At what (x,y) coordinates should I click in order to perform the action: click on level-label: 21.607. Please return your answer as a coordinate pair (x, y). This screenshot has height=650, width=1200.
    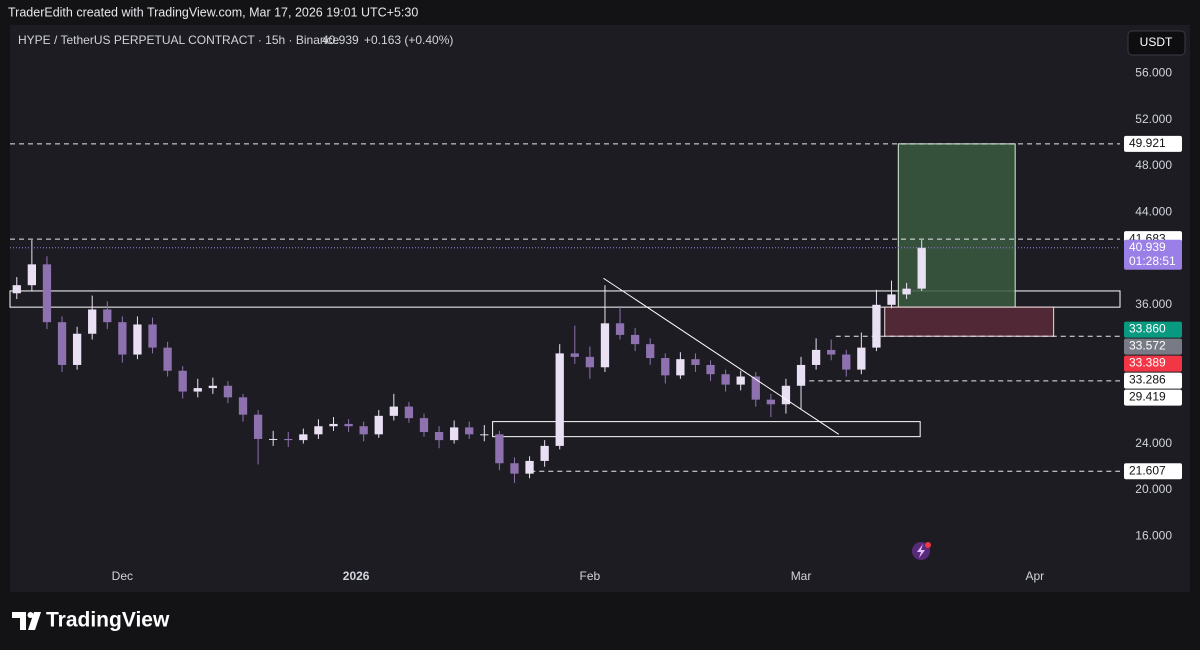
    Looking at the image, I should click on (1147, 470).